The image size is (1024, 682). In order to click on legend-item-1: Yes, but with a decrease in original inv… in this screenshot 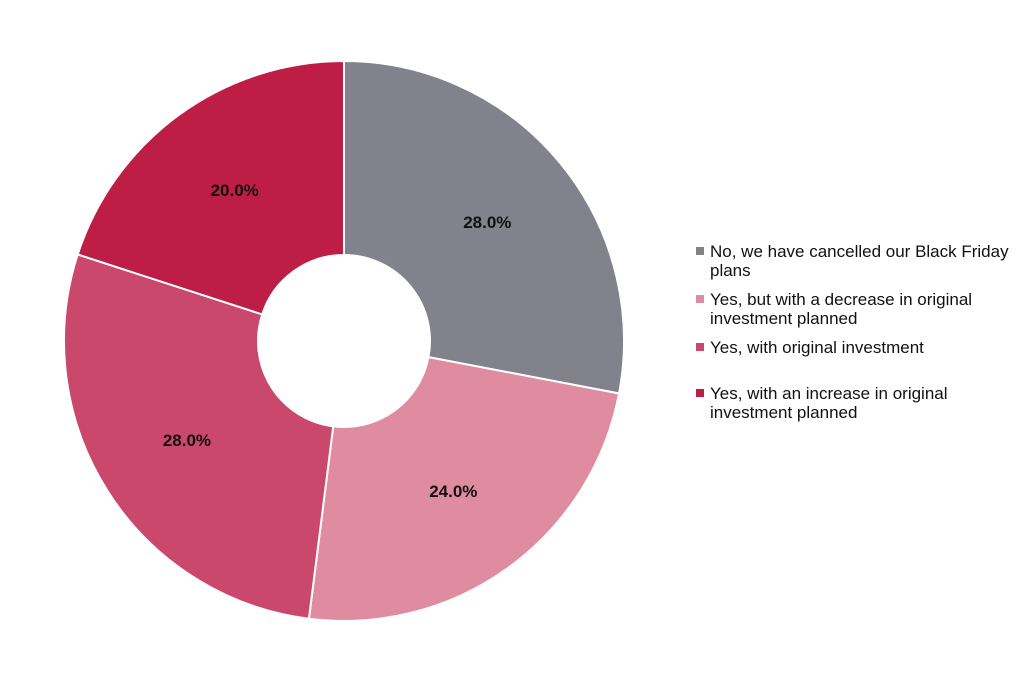, I will do `click(856, 309)`.